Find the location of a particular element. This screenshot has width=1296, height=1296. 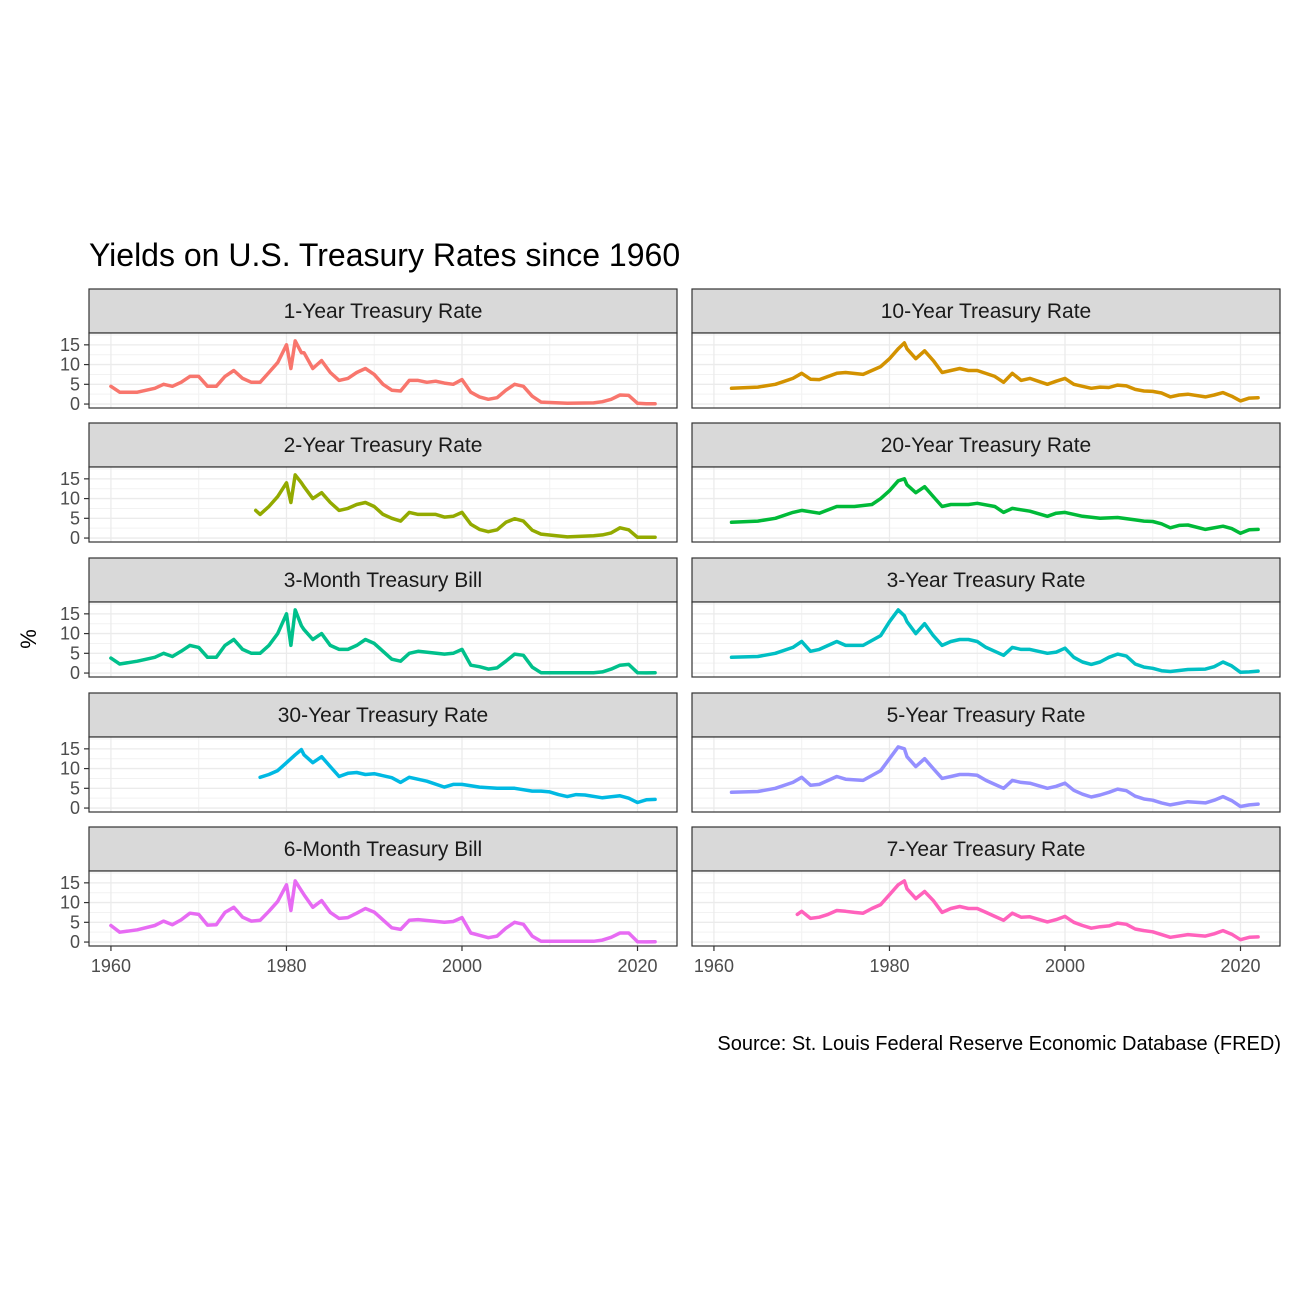

facet-strip-label: 3-Month Treasury Bill is located at coordinates (383, 580).